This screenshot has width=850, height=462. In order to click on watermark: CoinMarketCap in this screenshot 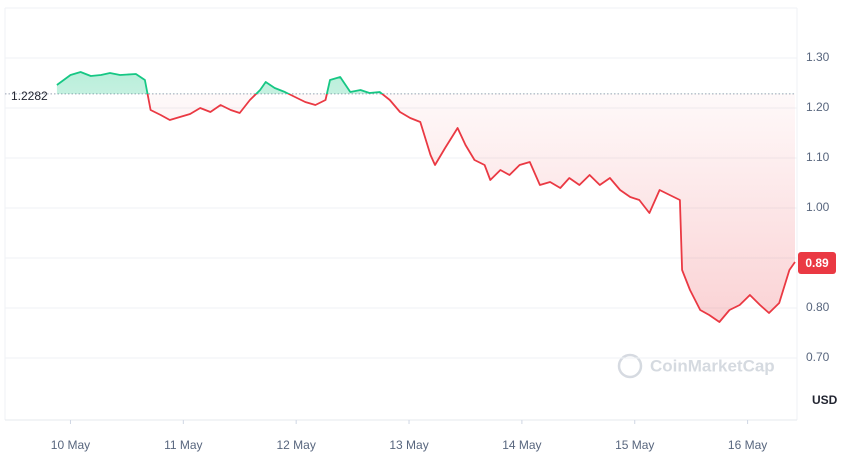, I will do `click(696, 366)`.